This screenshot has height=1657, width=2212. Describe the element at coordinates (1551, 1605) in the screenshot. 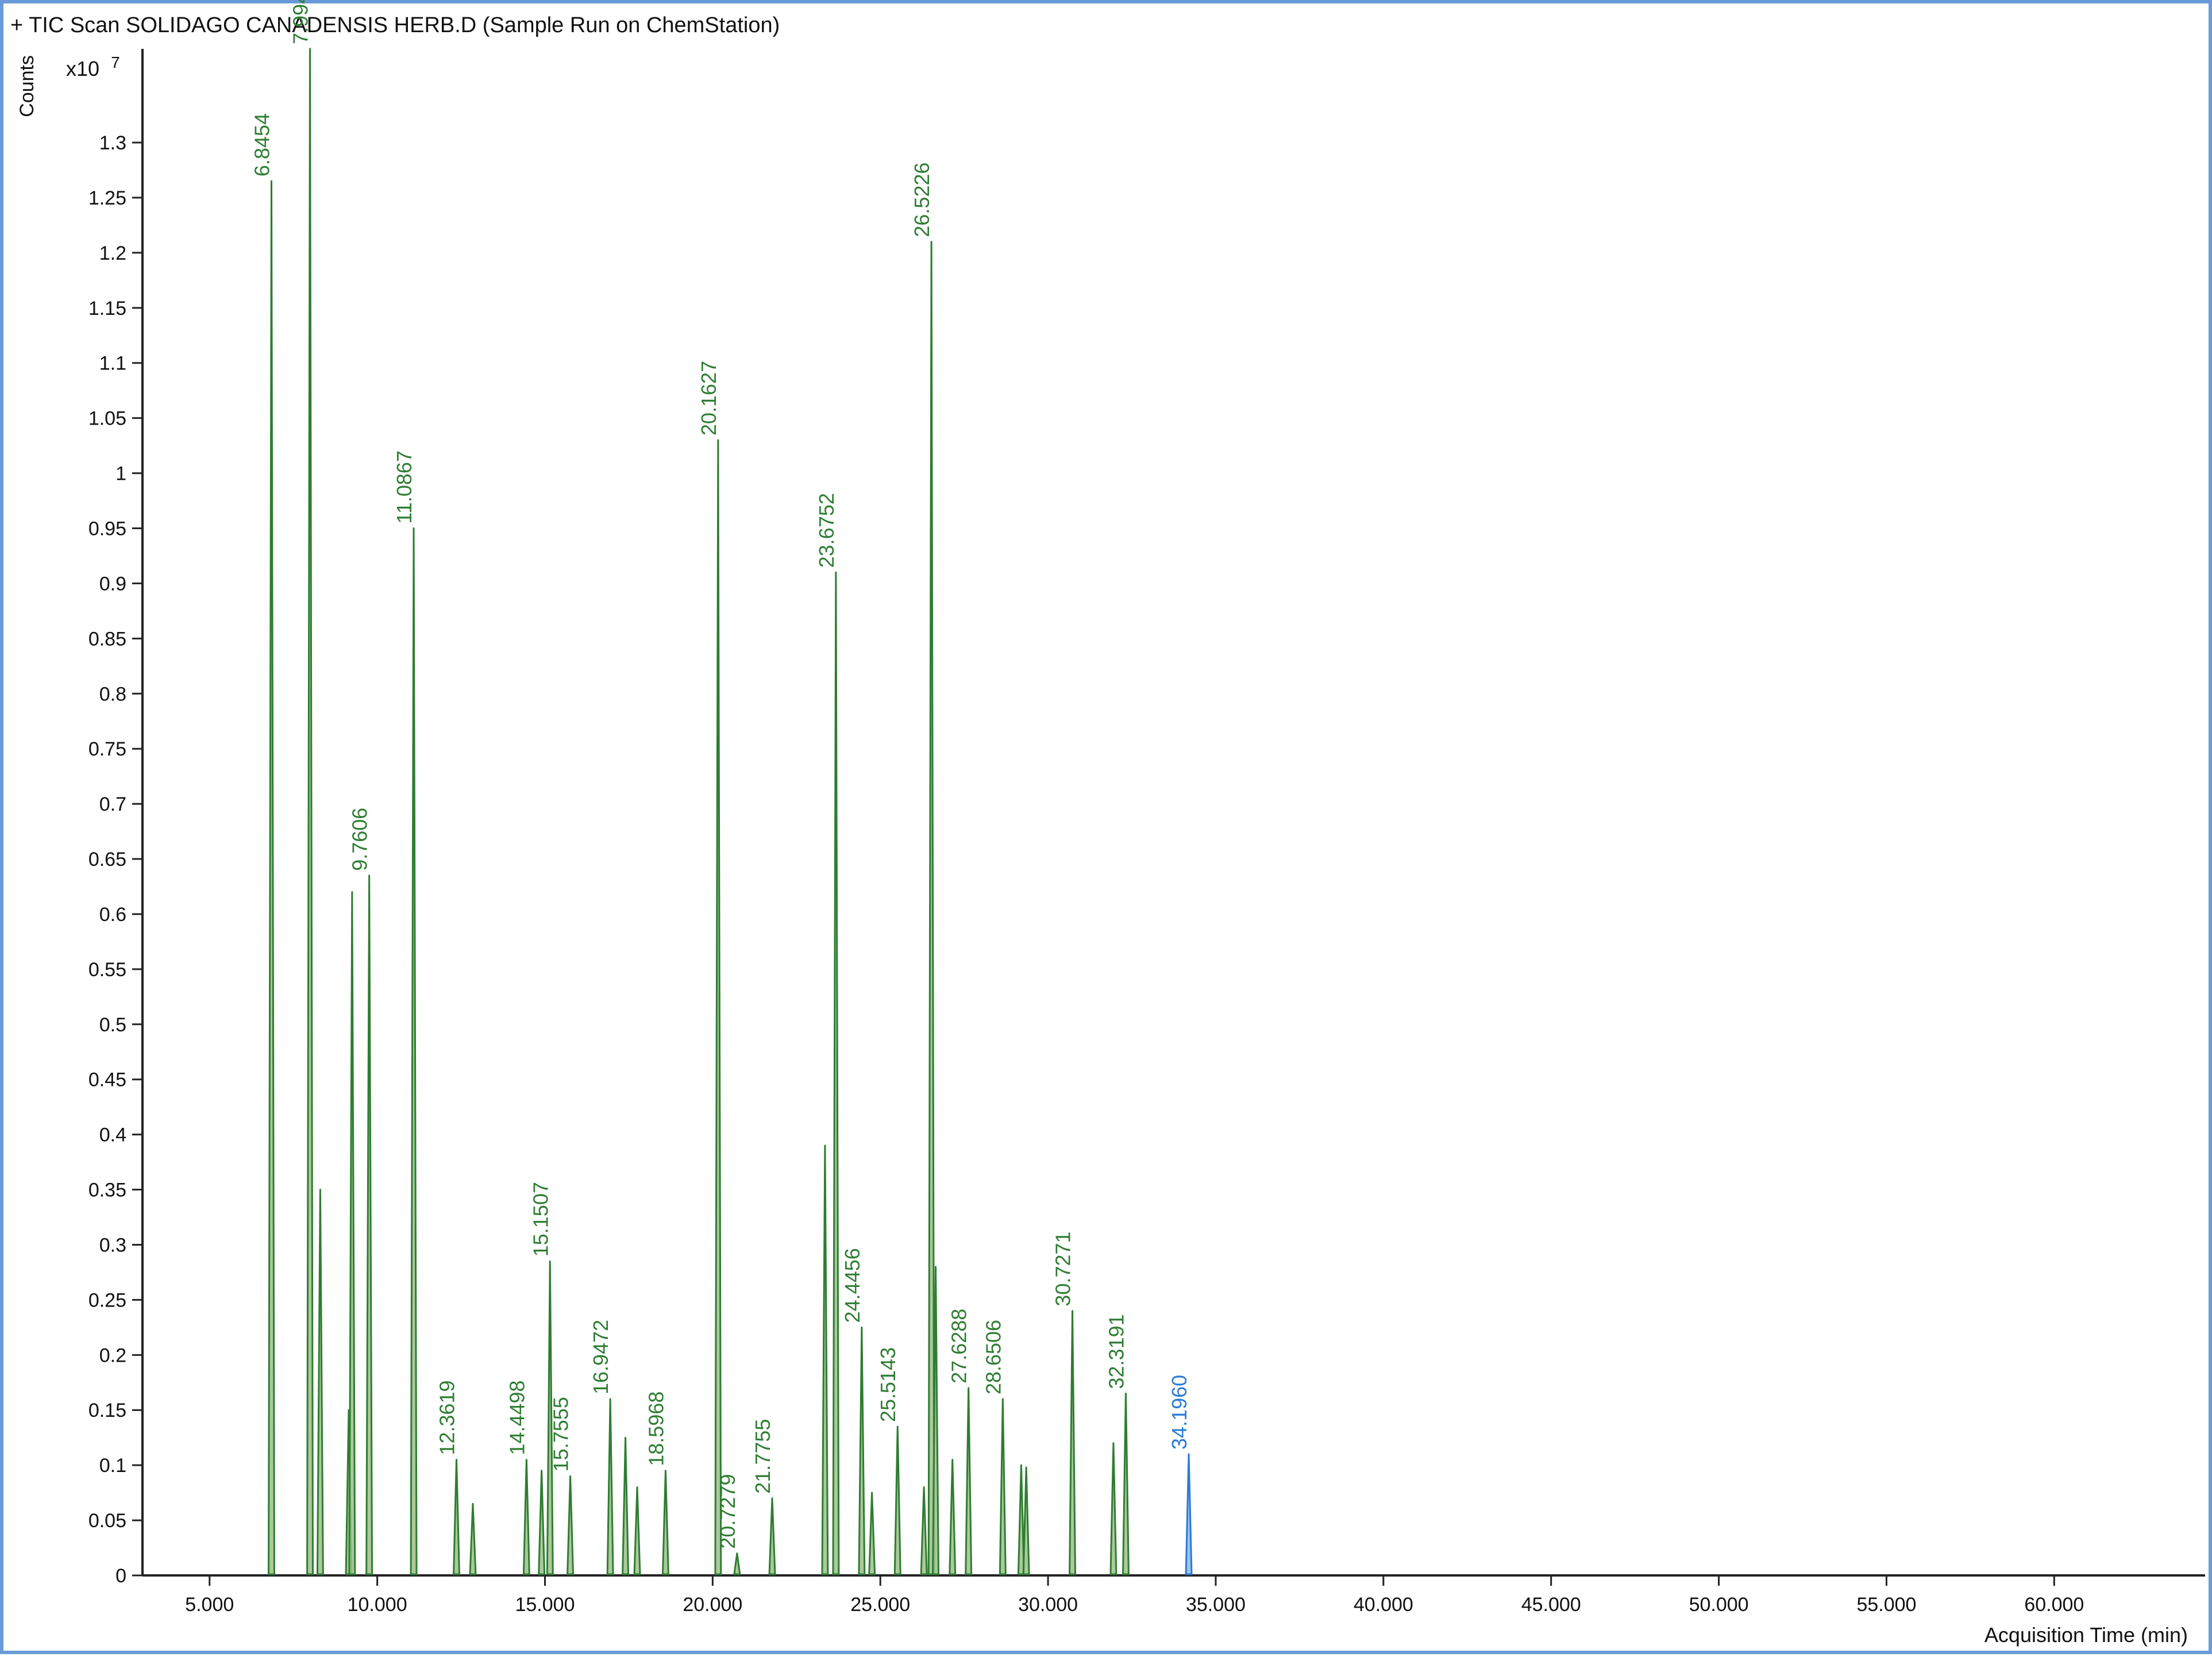

I see `x-tick-label: 45.000` at that location.